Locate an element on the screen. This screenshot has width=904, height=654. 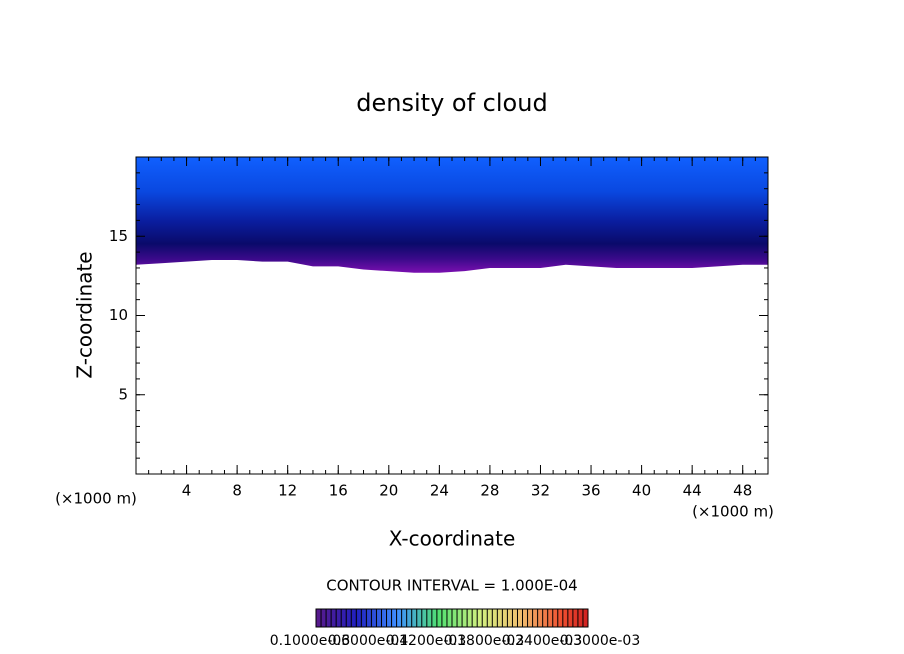
x-tick-label: 36 is located at coordinates (590, 491).